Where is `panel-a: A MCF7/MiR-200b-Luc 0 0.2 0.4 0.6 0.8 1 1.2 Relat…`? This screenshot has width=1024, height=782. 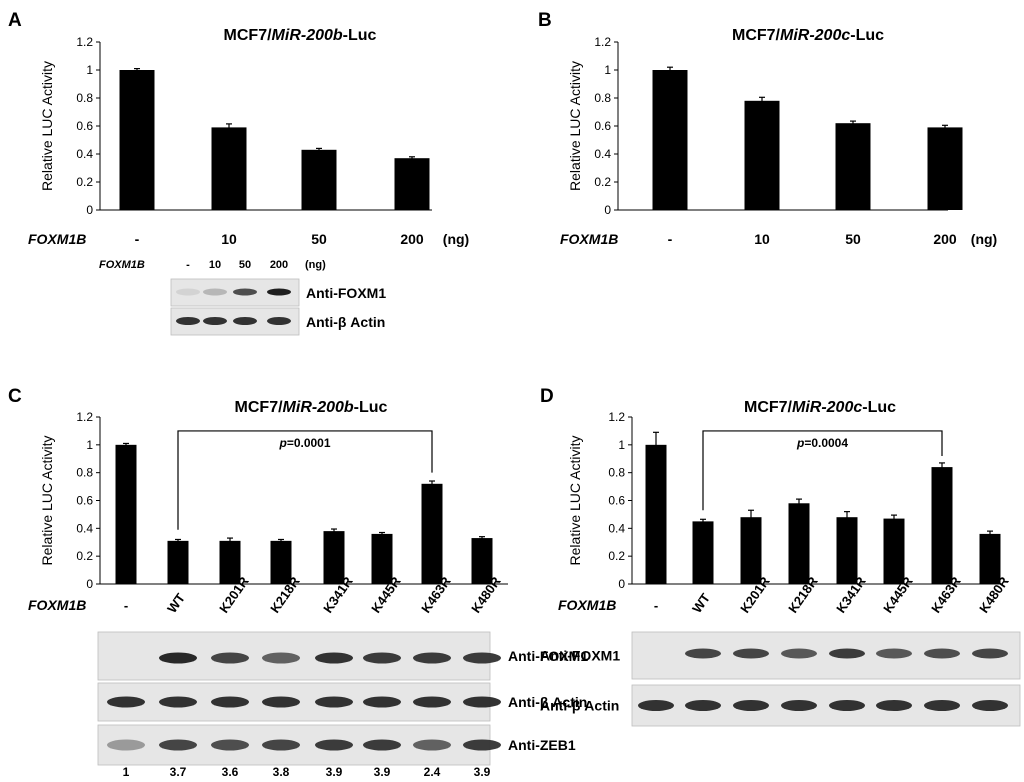
panel-a: A MCF7/MiR-200b-Luc 0 0.2 0.4 0.6 0.8 1 1.2 Relat… is located at coordinates (238, 128).